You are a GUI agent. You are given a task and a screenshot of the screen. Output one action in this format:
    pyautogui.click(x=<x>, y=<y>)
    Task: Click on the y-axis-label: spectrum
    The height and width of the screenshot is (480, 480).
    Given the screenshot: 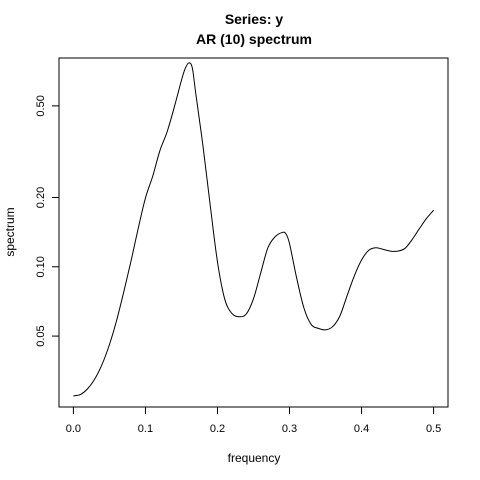 What is the action you would take?
    pyautogui.click(x=10, y=231)
    